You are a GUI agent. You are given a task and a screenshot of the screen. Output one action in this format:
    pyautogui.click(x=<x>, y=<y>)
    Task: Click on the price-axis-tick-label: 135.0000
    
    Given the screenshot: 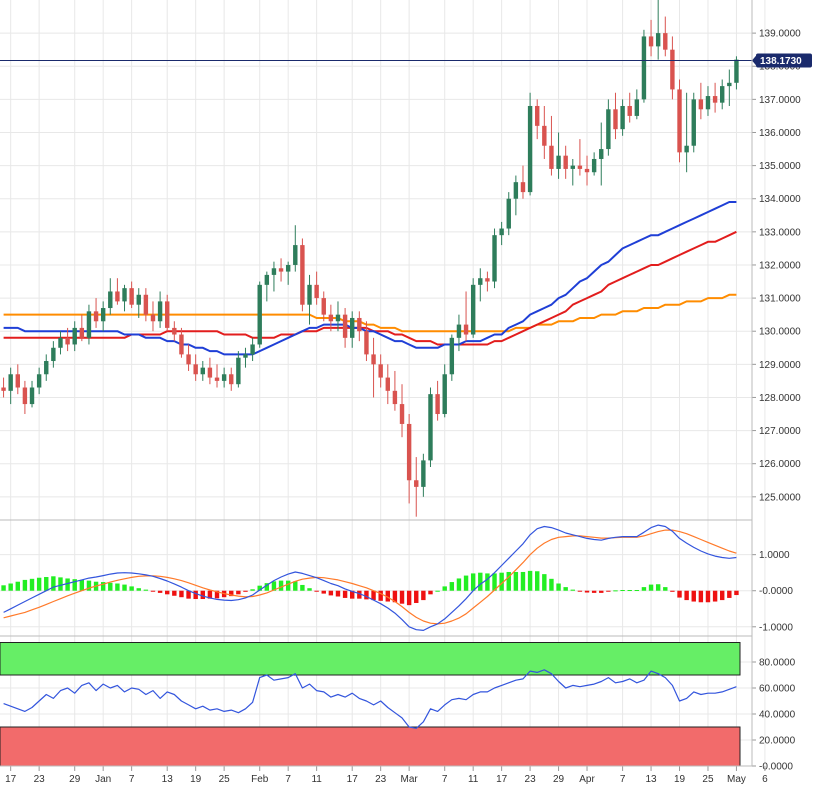 What is the action you would take?
    pyautogui.click(x=780, y=166)
    